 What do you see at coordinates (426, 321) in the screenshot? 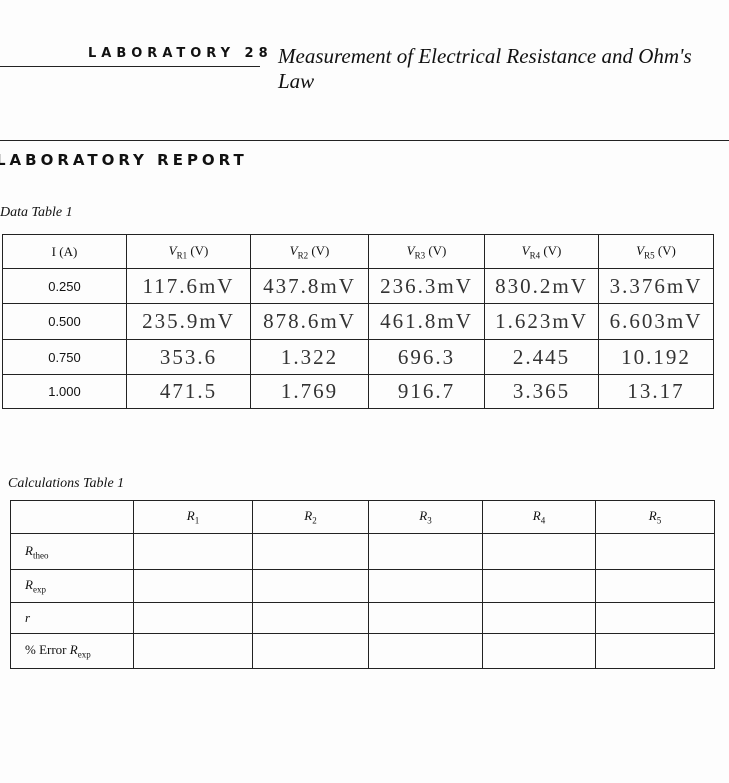
I see `voltage-cell: 461.8mV` at bounding box center [426, 321].